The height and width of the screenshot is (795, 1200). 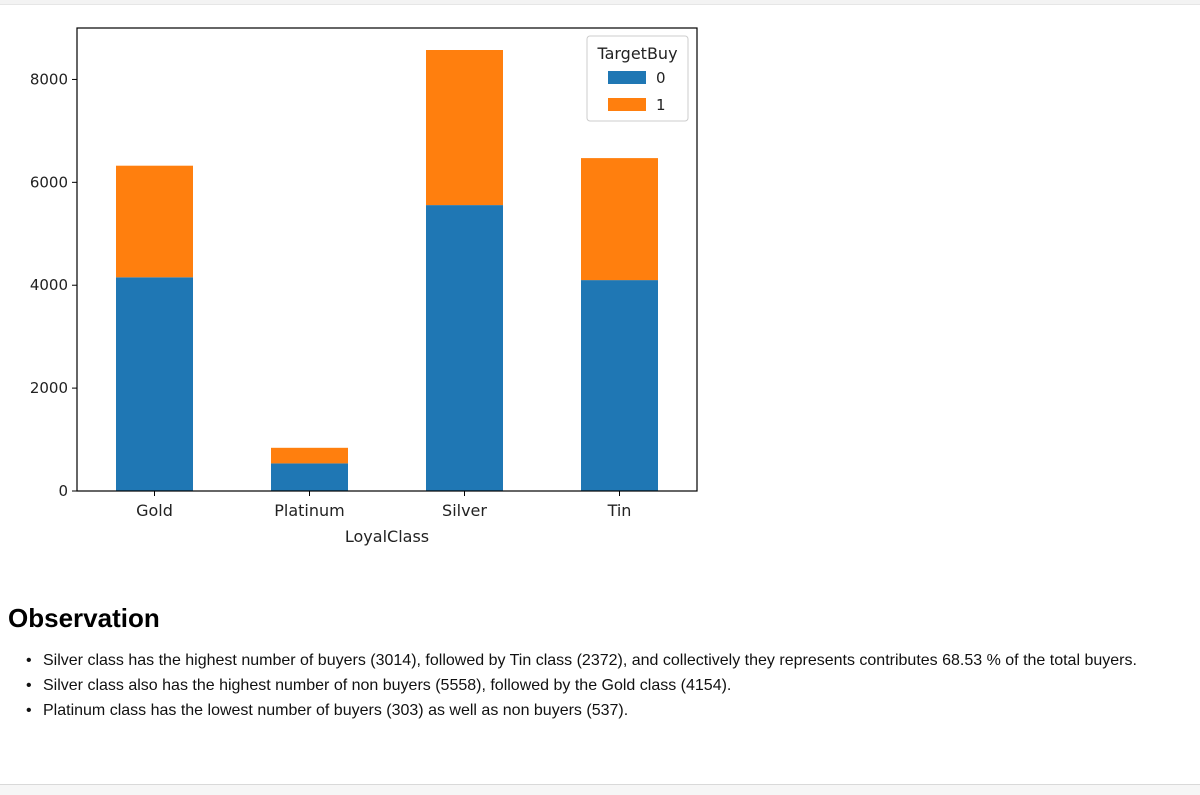 I want to click on legend-label-0: 0, so click(x=661, y=78).